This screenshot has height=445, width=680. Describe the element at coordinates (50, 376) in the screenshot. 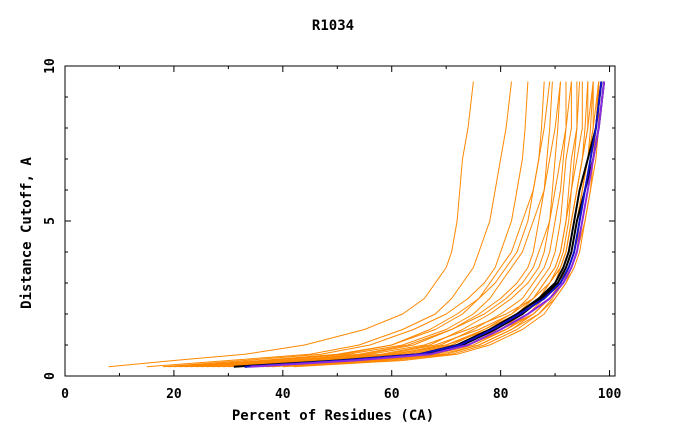

I see `y-tick-label: 0` at that location.